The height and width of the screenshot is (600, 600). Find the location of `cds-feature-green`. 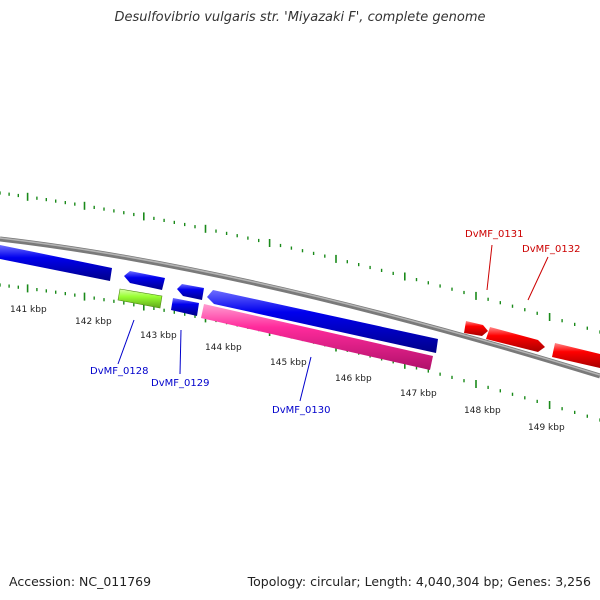

cds-feature-green is located at coordinates (140, 298).